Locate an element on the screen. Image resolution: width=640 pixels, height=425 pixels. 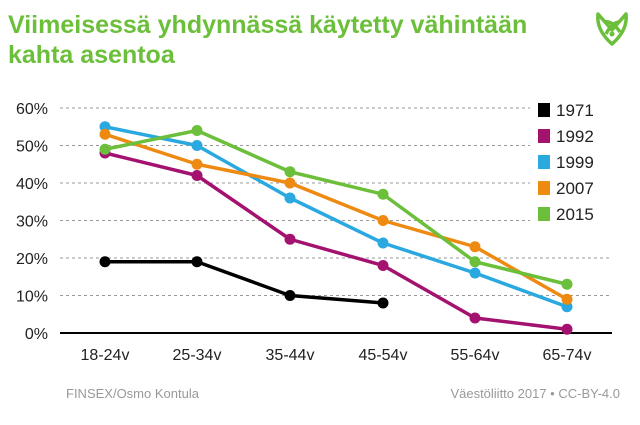
legend-swatch-2007 is located at coordinates (544, 188).